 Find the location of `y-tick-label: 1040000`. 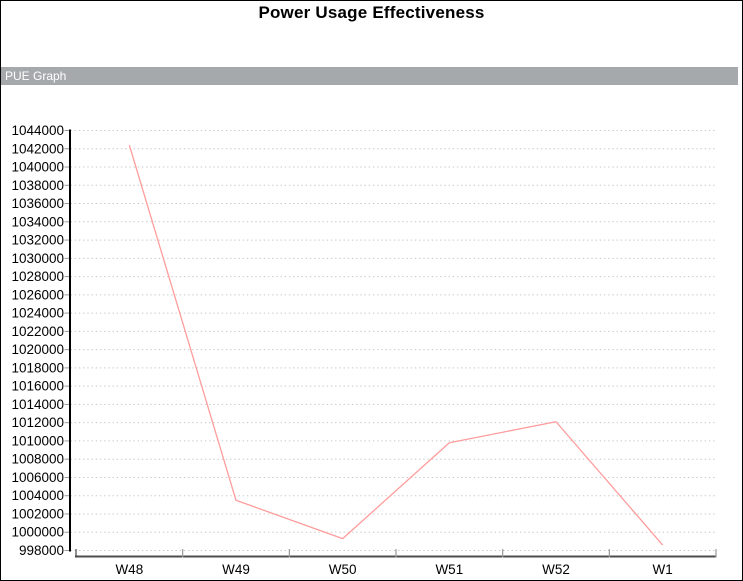

y-tick-label: 1040000 is located at coordinates (37, 167).